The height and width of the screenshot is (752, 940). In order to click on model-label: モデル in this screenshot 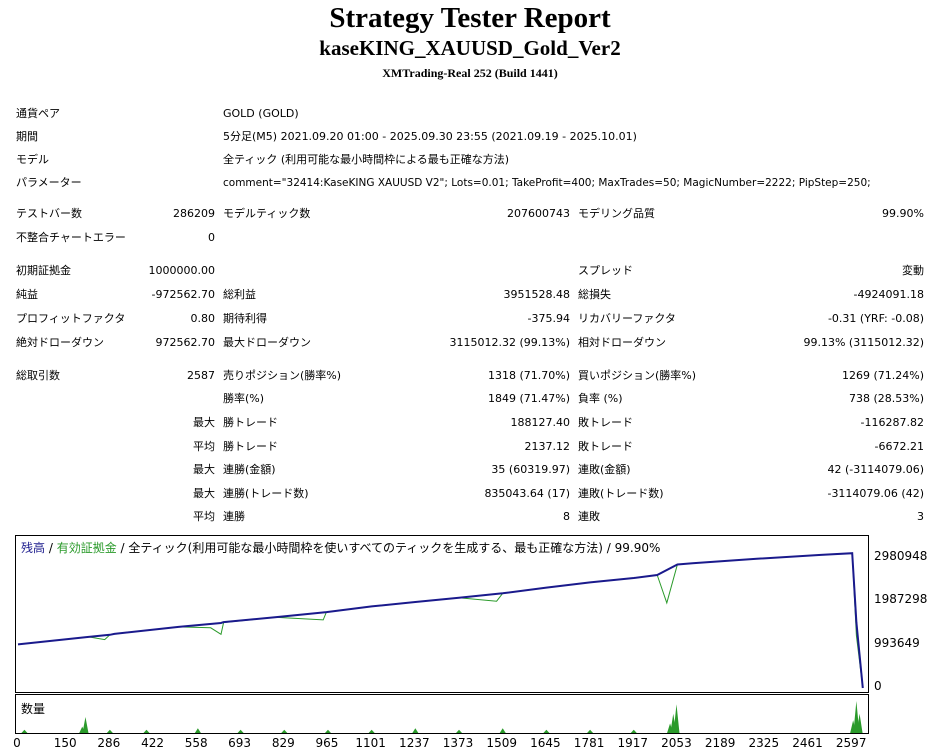, I will do `click(32, 159)`.